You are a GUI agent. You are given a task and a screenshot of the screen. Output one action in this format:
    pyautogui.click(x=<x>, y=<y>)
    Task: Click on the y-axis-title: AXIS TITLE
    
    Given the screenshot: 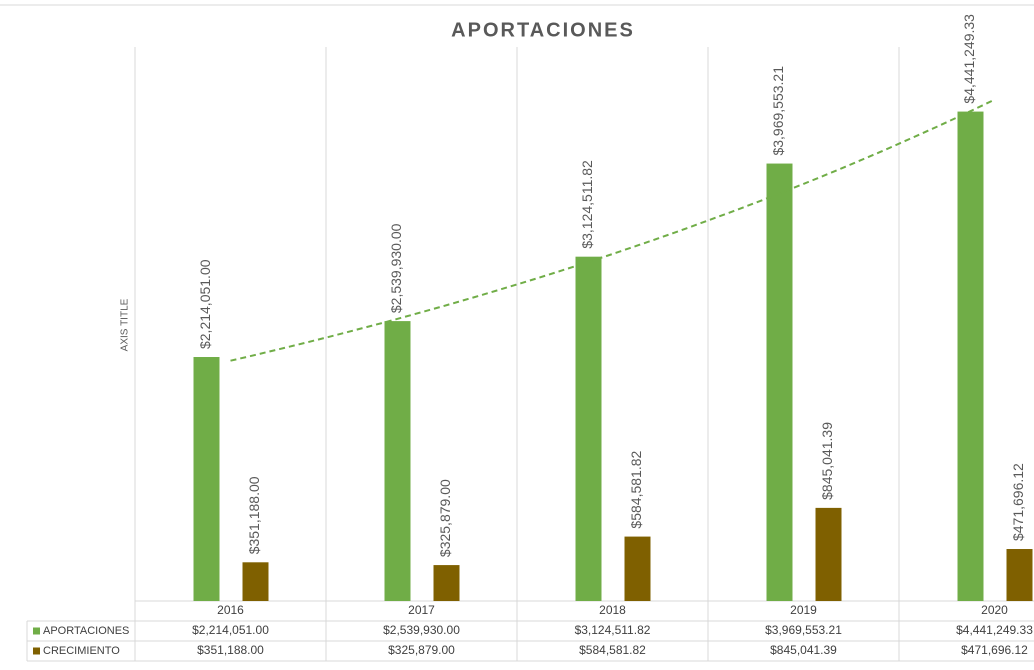 What is the action you would take?
    pyautogui.click(x=125, y=324)
    